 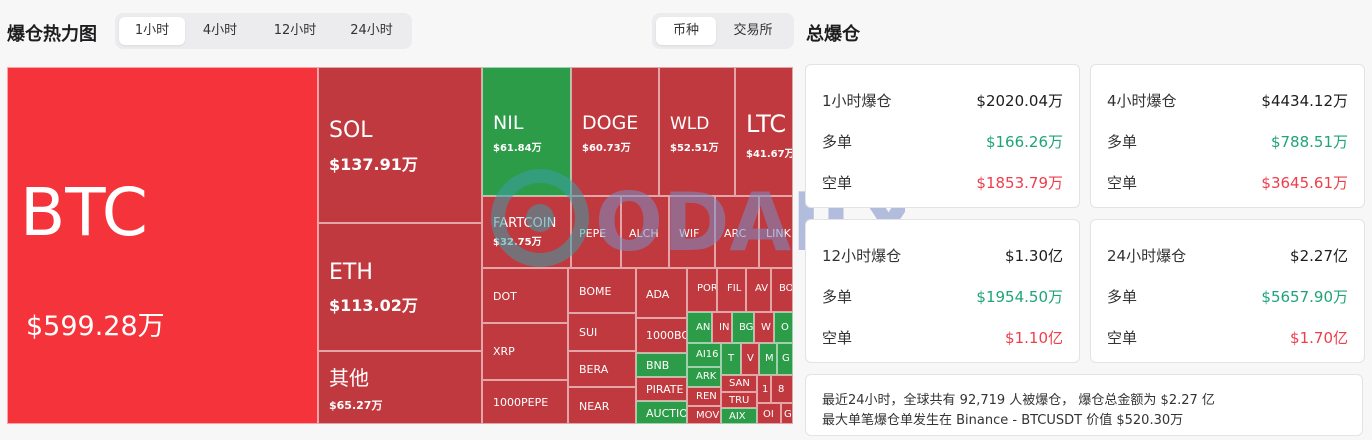 I want to click on tile-v: V, so click(x=750, y=359).